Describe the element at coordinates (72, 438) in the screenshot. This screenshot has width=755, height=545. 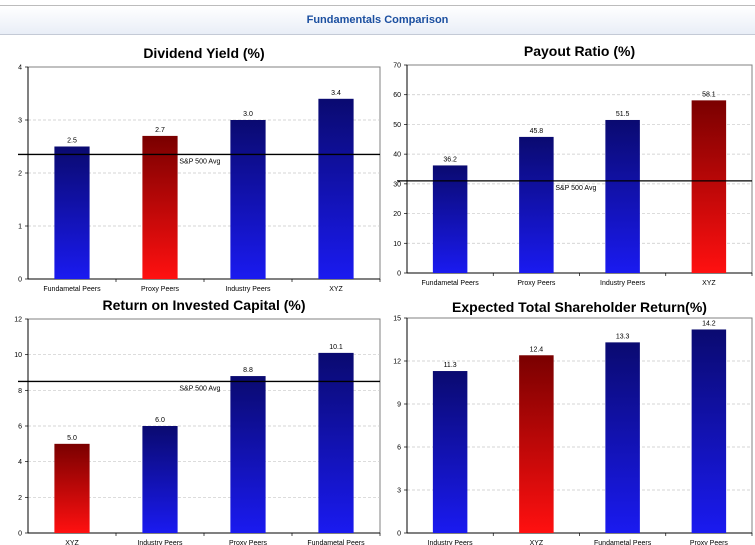
I see `data-label: 5.0` at that location.